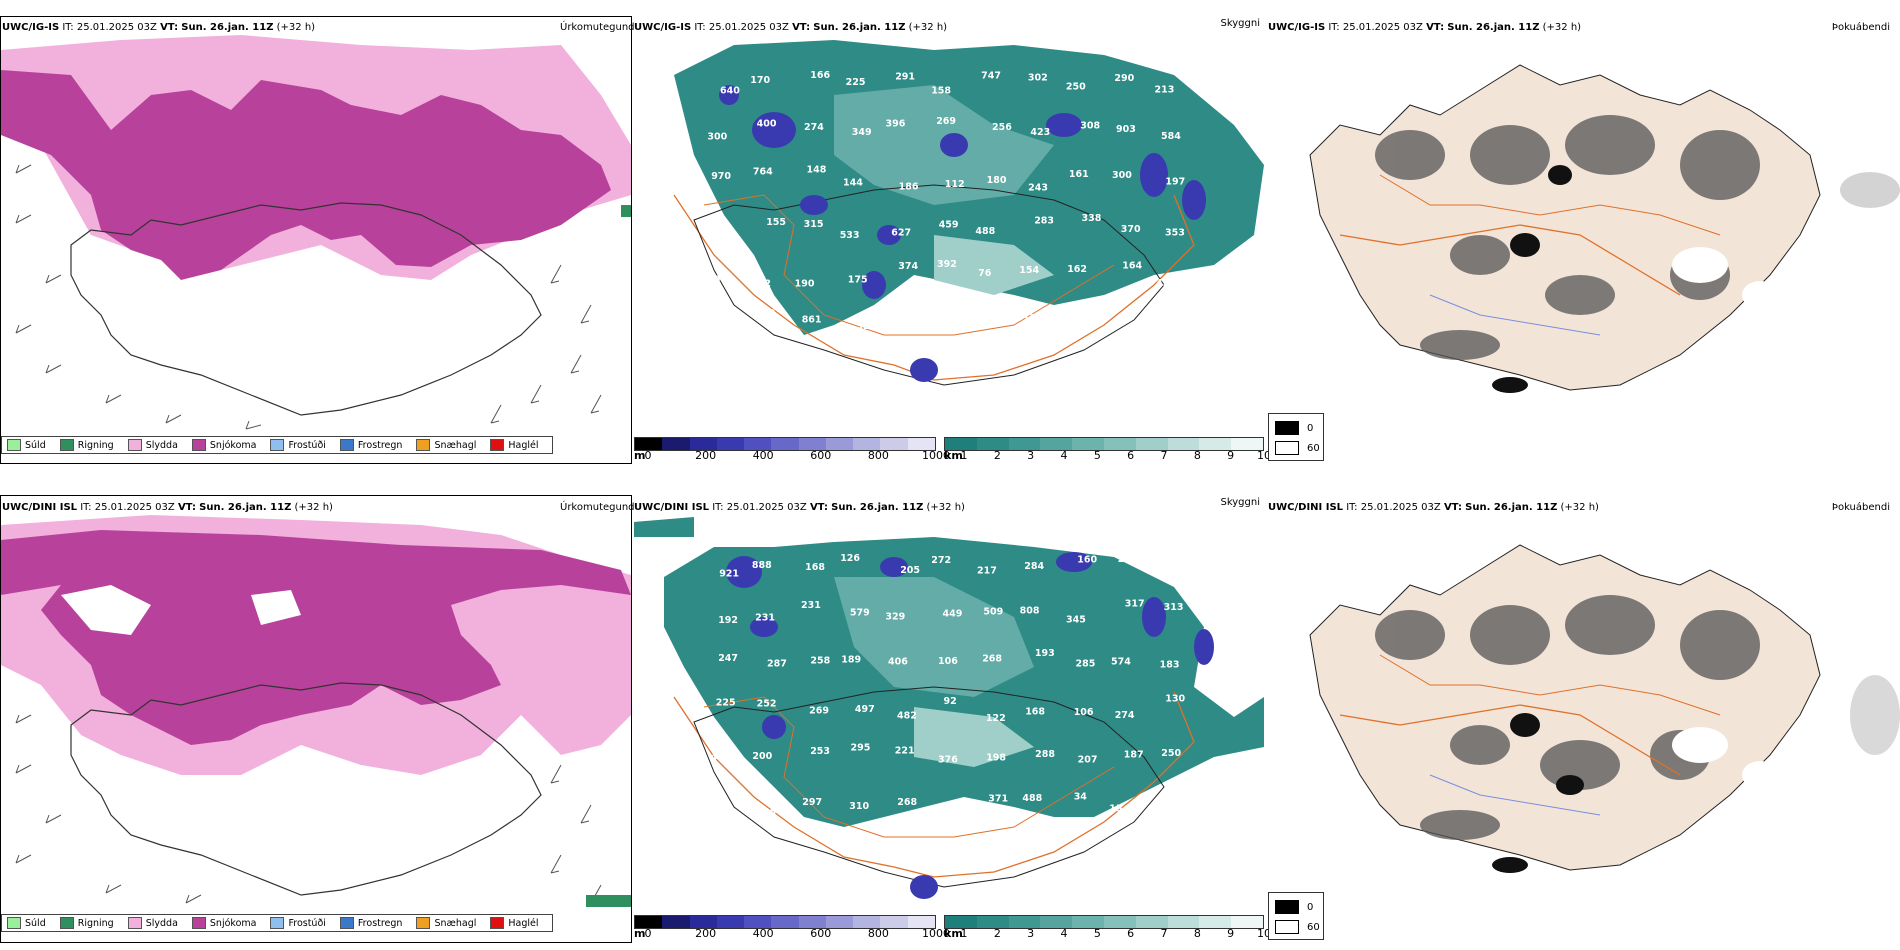 This screenshot has height=950, width=1900. Describe the element at coordinates (817, 170) in the screenshot. I see `peak-elevation-label: 148` at that location.